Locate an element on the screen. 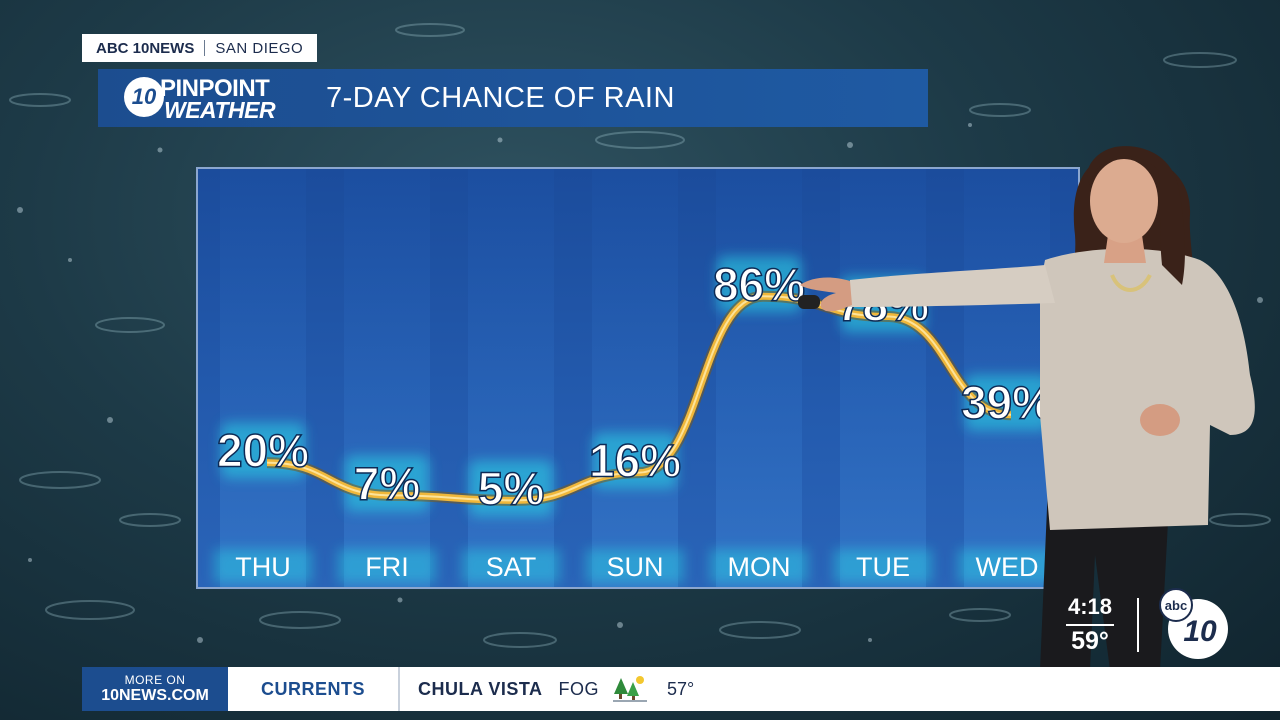 This screenshot has width=1280, height=720. value-label-wed: 39% is located at coordinates (1007, 403).